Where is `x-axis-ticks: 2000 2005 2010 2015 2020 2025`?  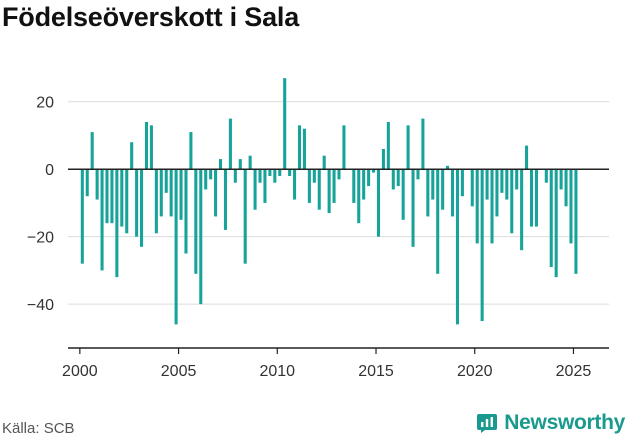 x-axis-ticks: 2000 2005 2010 2015 2020 2025 is located at coordinates (326, 364).